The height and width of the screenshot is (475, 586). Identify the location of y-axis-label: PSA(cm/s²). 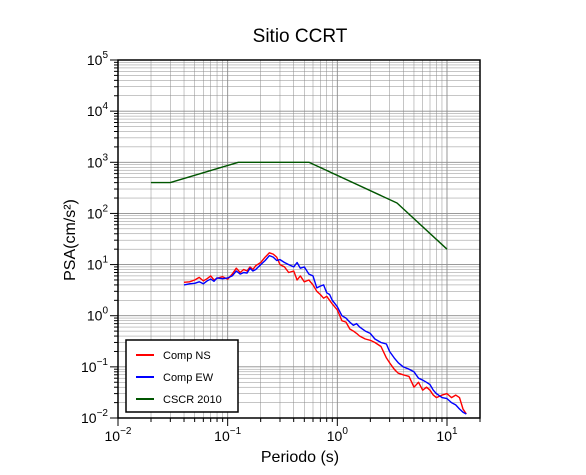
(70, 240).